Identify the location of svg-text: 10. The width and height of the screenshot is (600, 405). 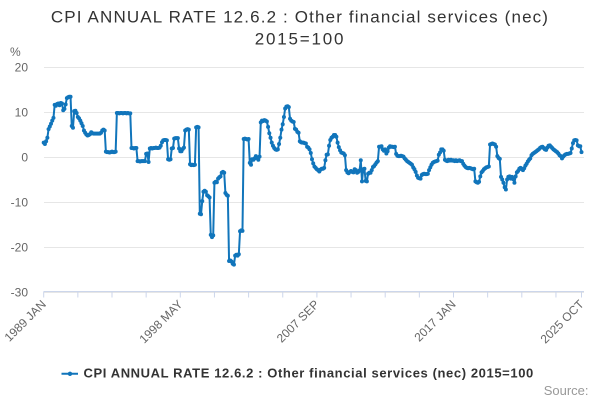
(22, 113).